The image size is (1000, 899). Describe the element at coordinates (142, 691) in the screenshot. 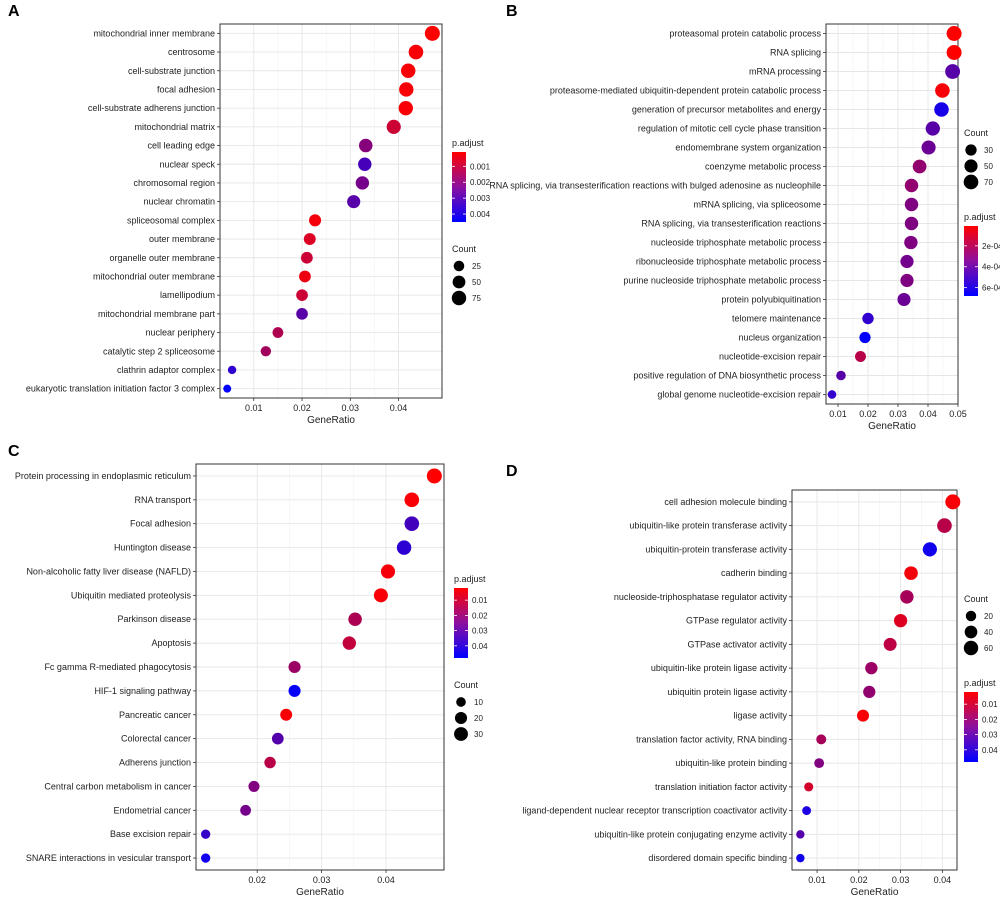

I see `category-label: HIF-1 signaling pathway` at that location.